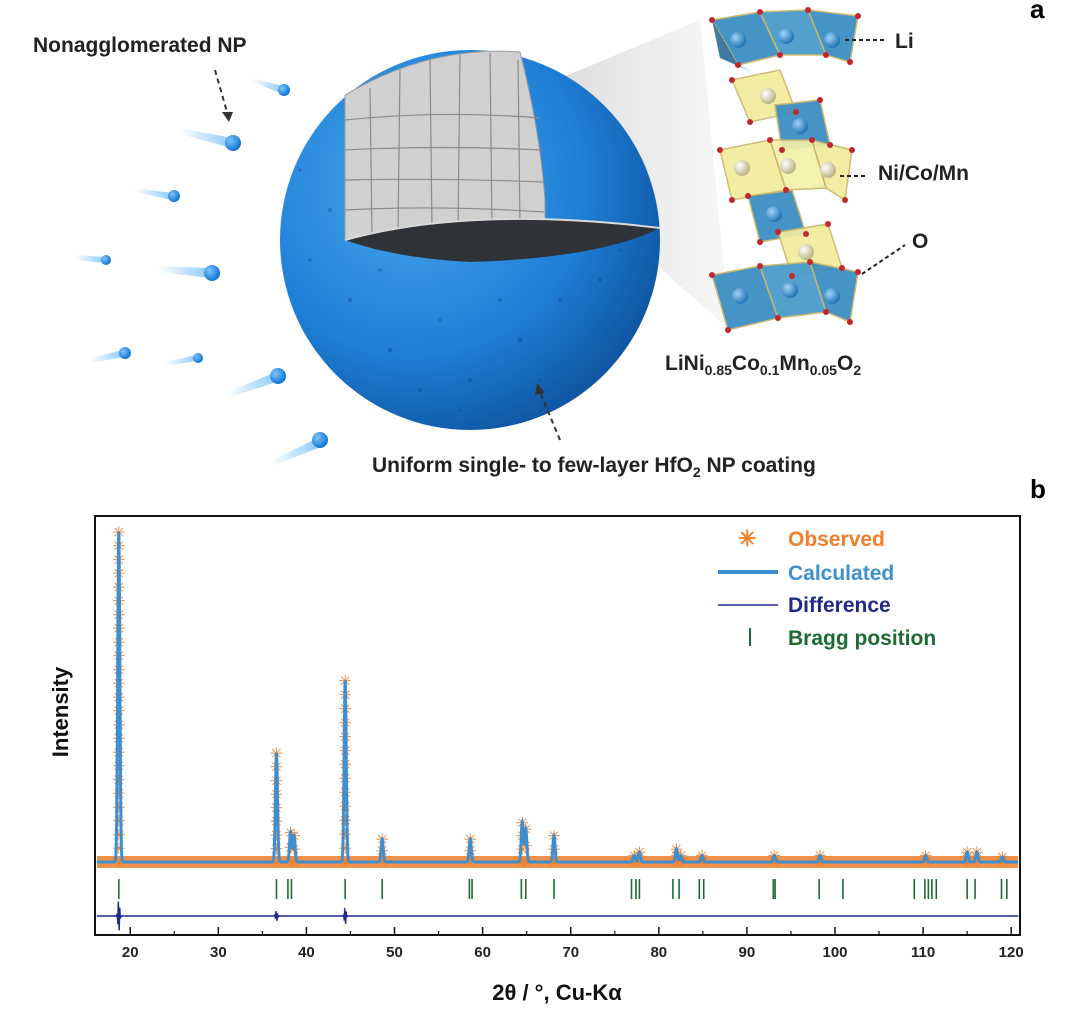 This screenshot has height=1013, width=1080. I want to click on bragg-positions, so click(562, 889).